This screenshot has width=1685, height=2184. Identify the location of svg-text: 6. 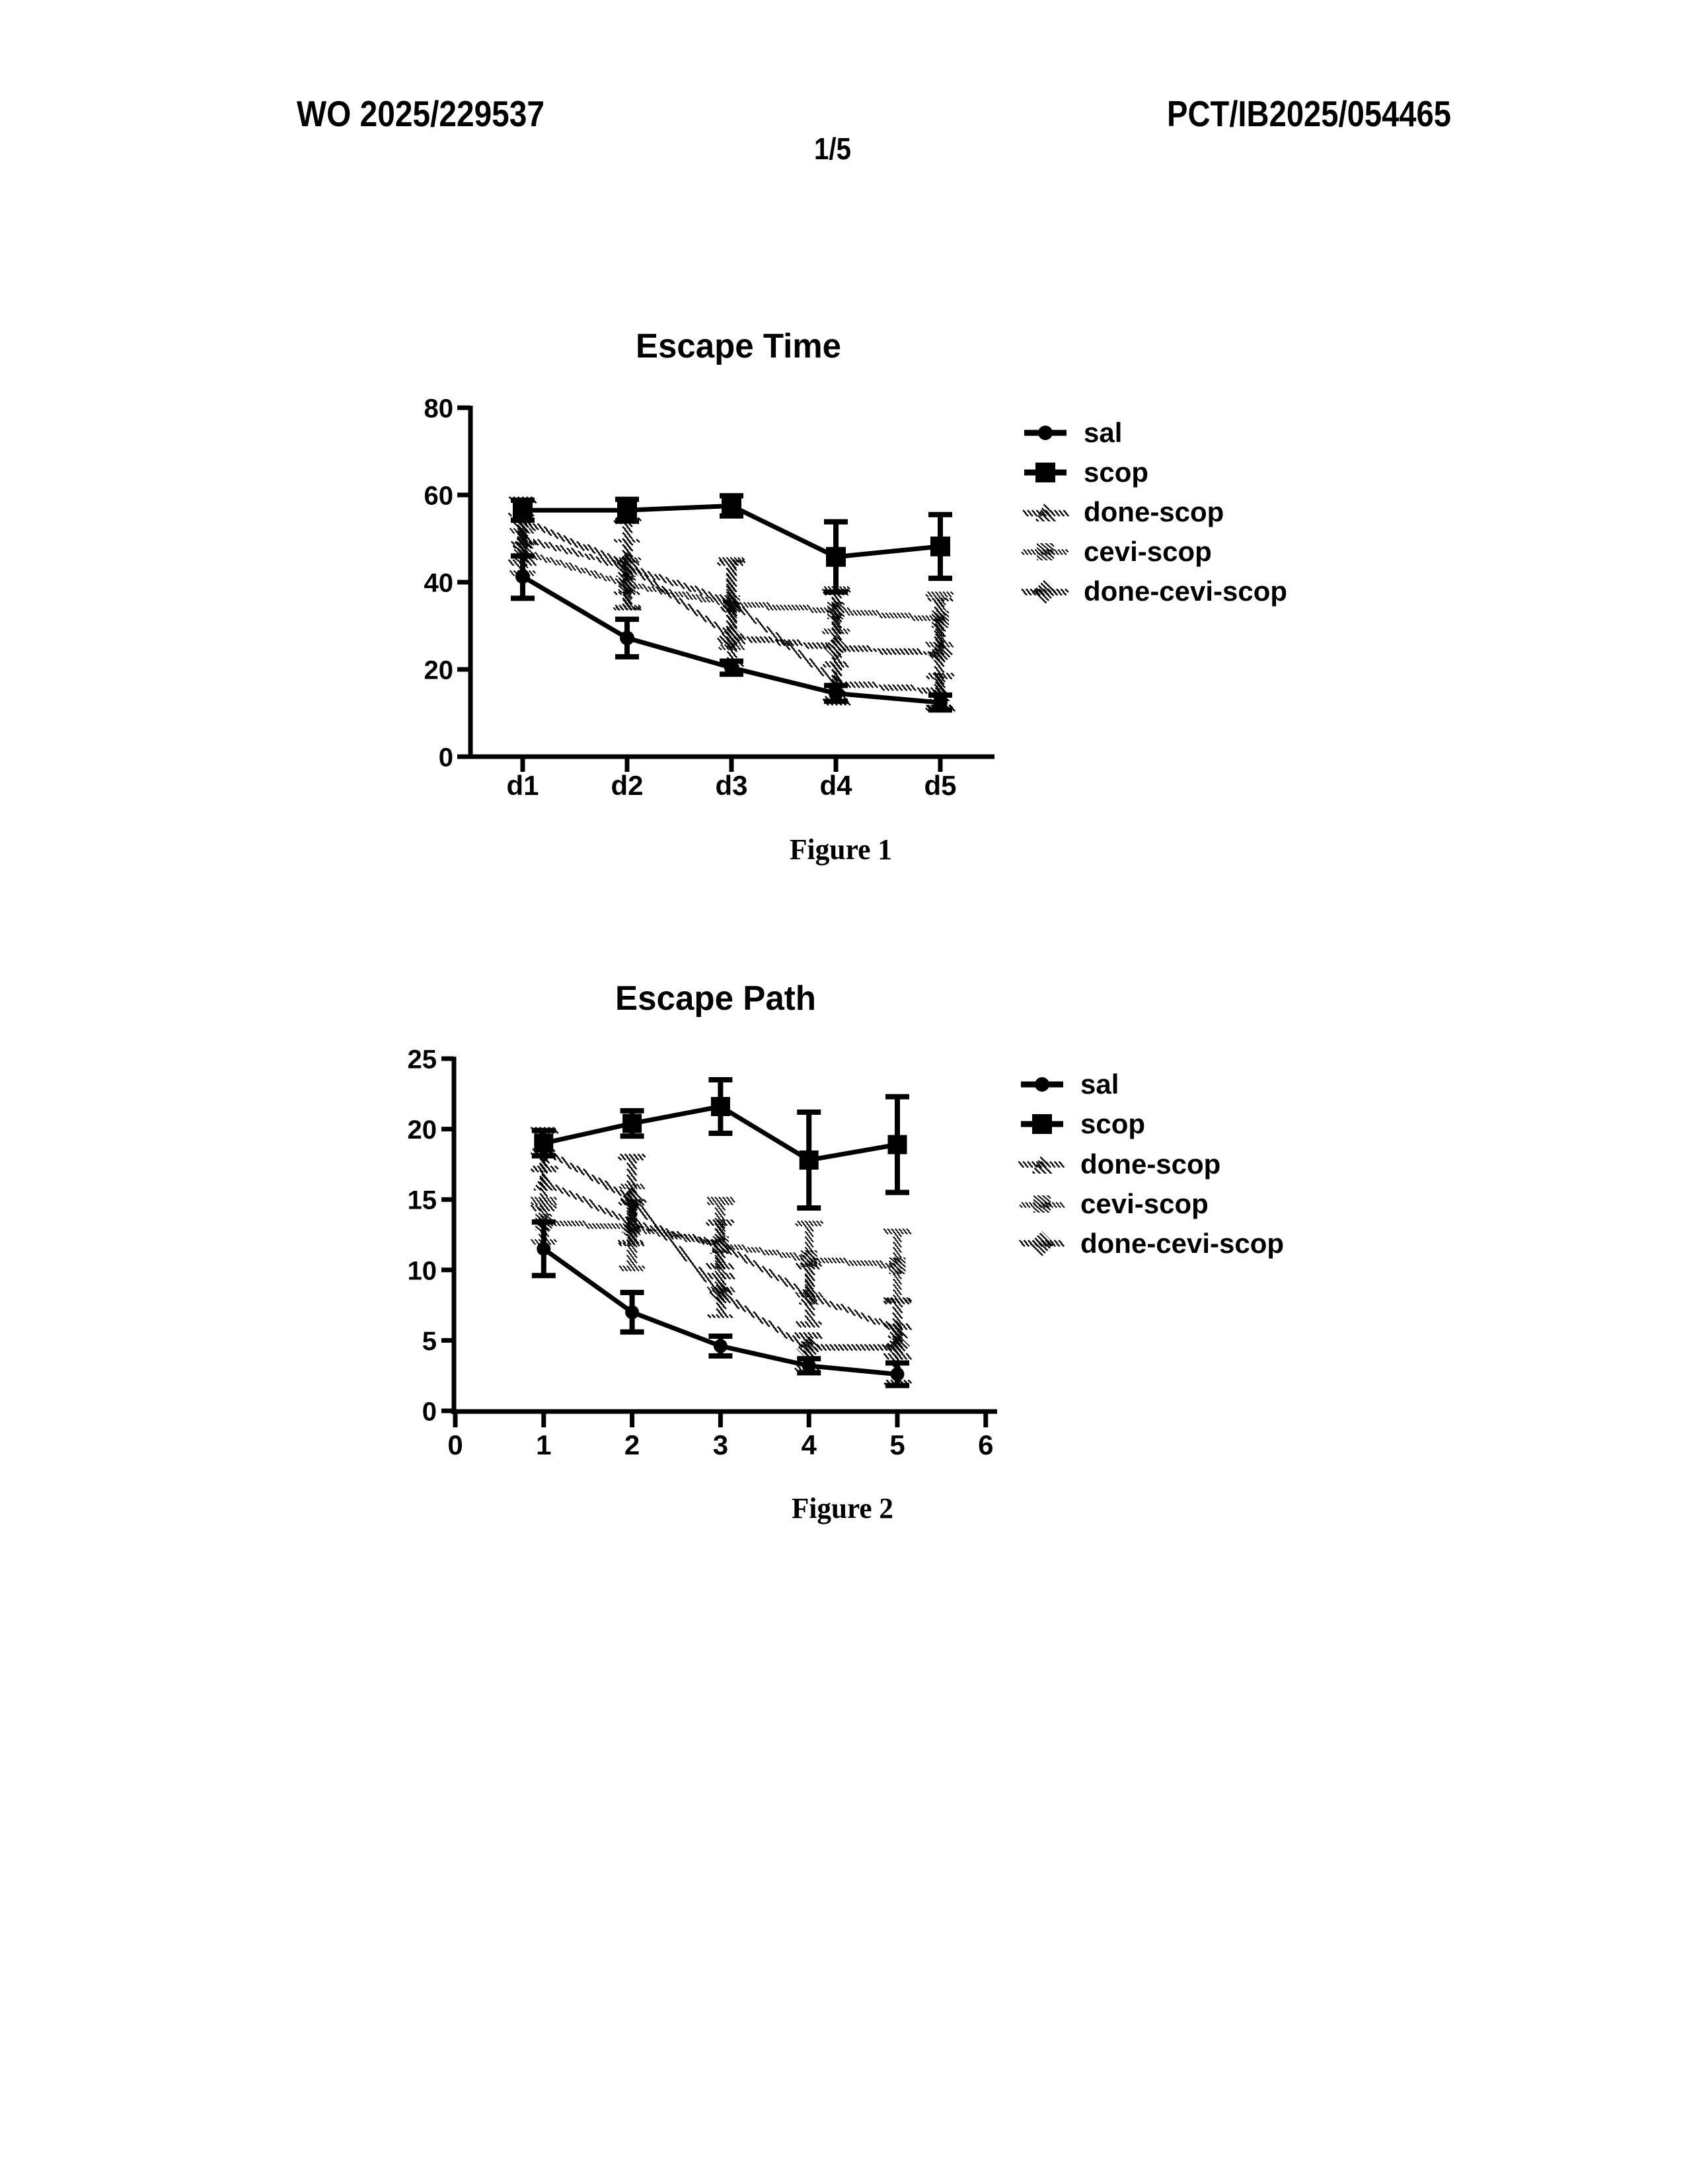
(986, 1444).